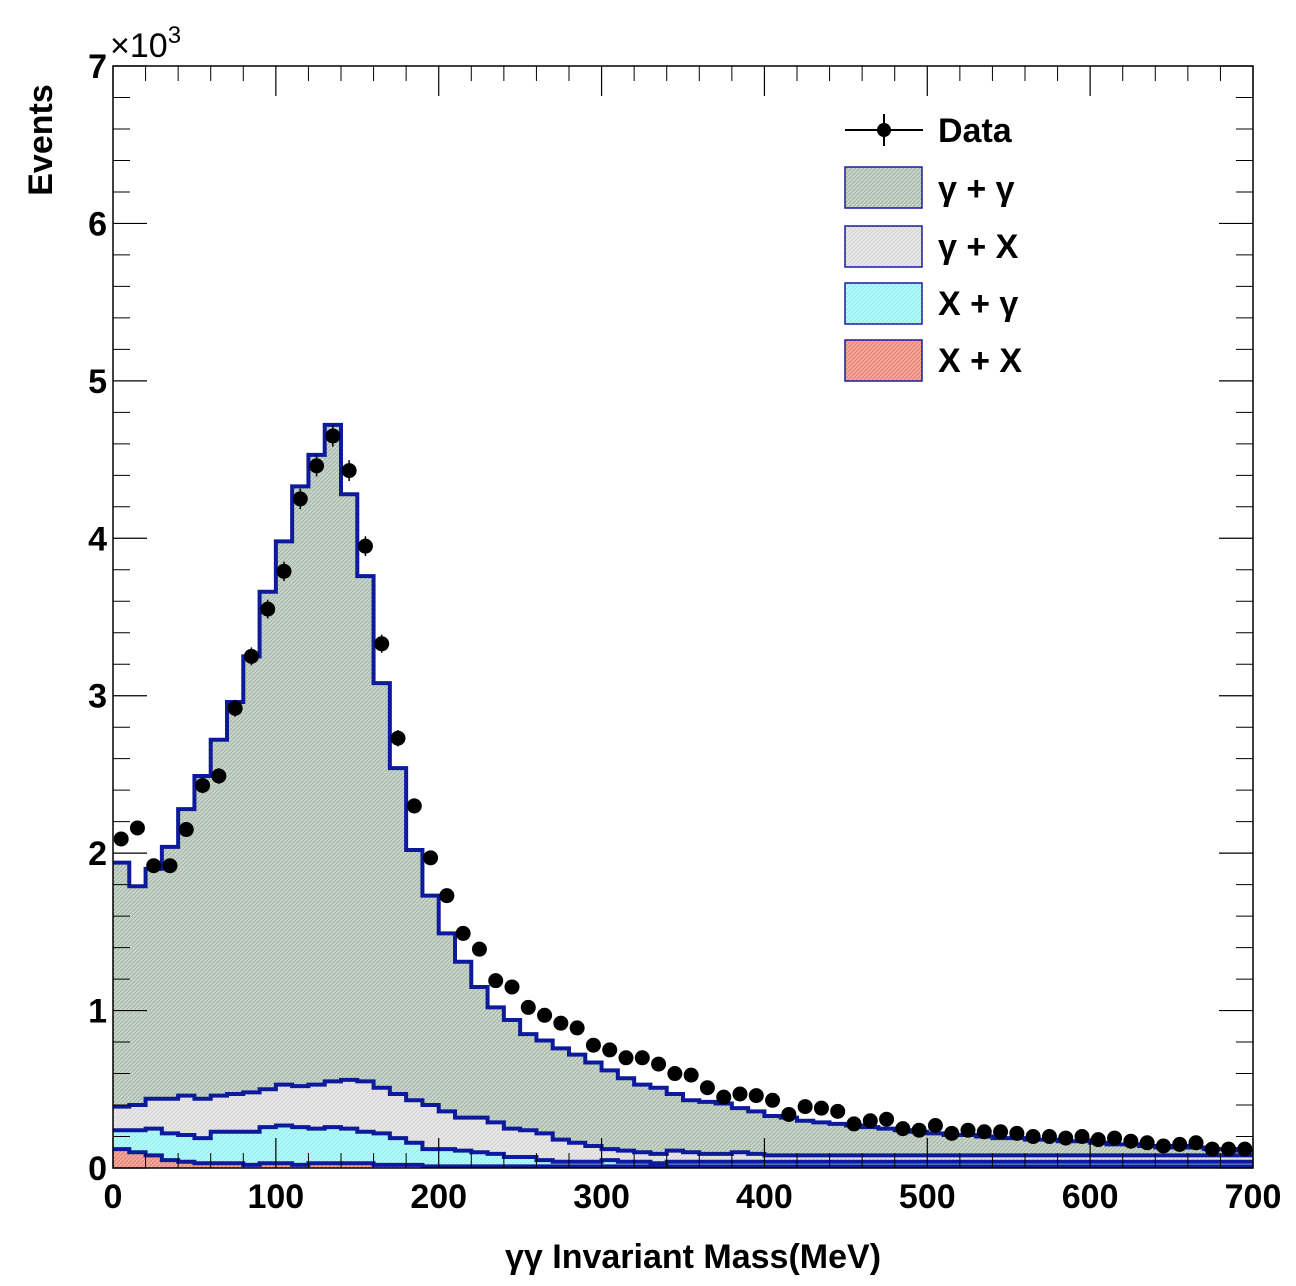 The height and width of the screenshot is (1286, 1296). What do you see at coordinates (1090, 1197) in the screenshot?
I see `x-tick-label: 600` at bounding box center [1090, 1197].